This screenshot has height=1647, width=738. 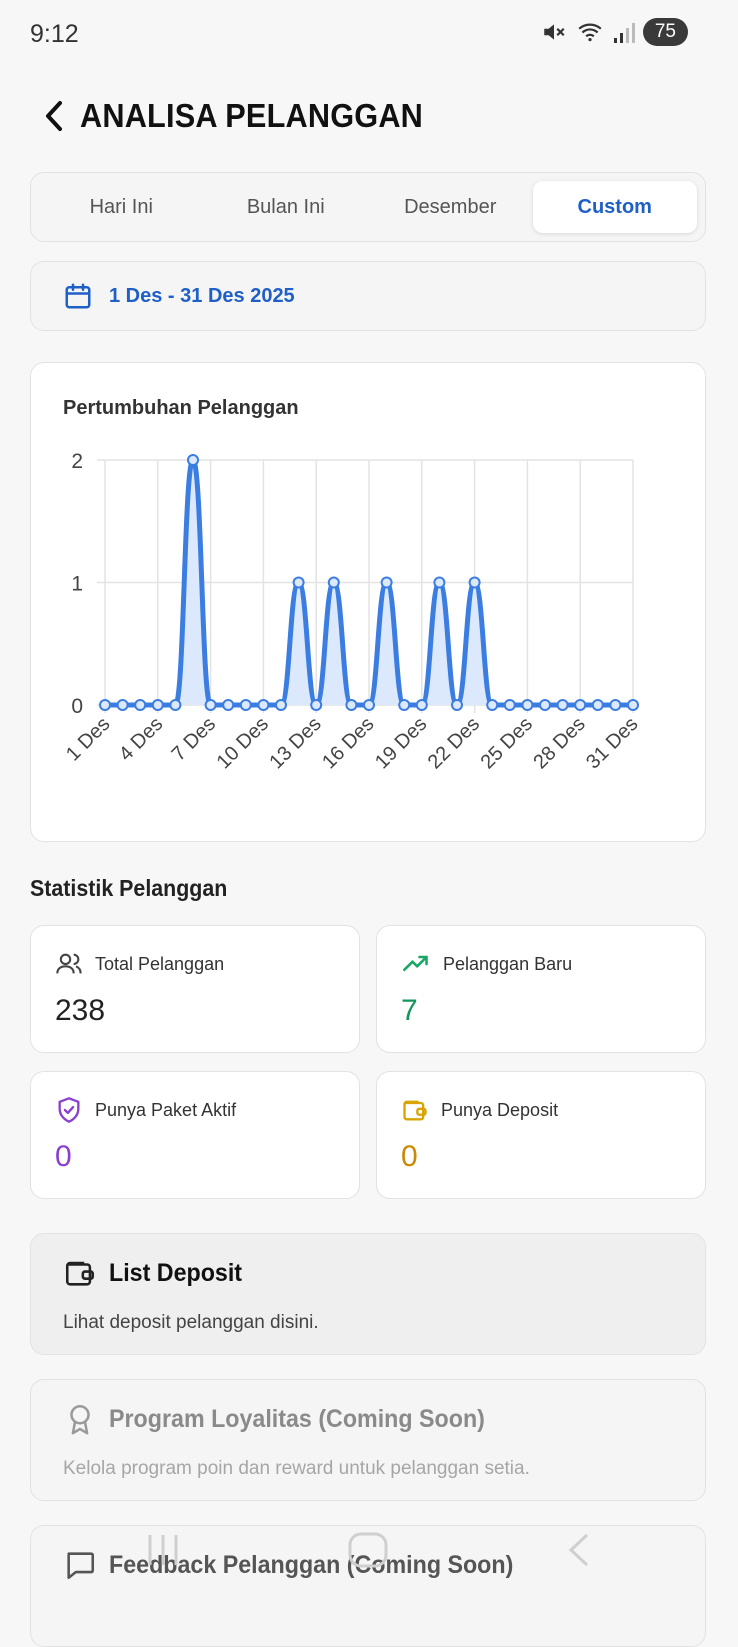 I want to click on chevron-left-icon, so click(x=54, y=116).